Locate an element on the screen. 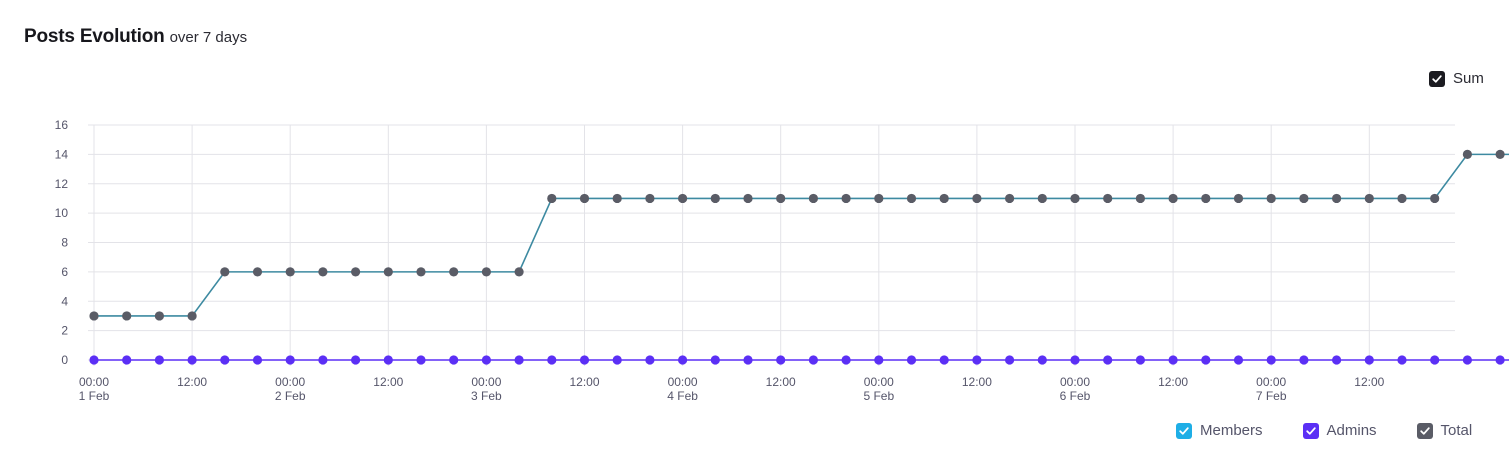 The height and width of the screenshot is (464, 1509). legend-item-members: Members is located at coordinates (1219, 430).